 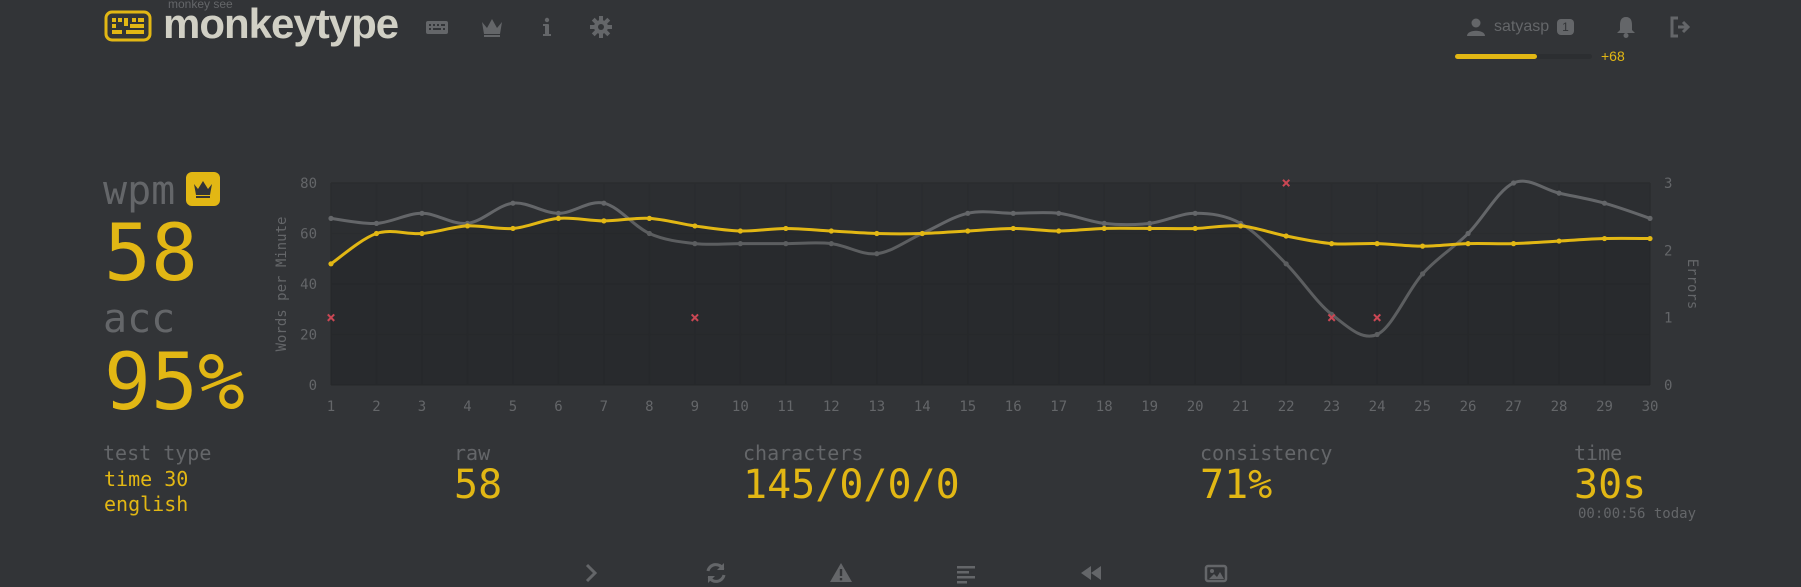 What do you see at coordinates (308, 285) in the screenshot?
I see `y-tick-label: 40` at bounding box center [308, 285].